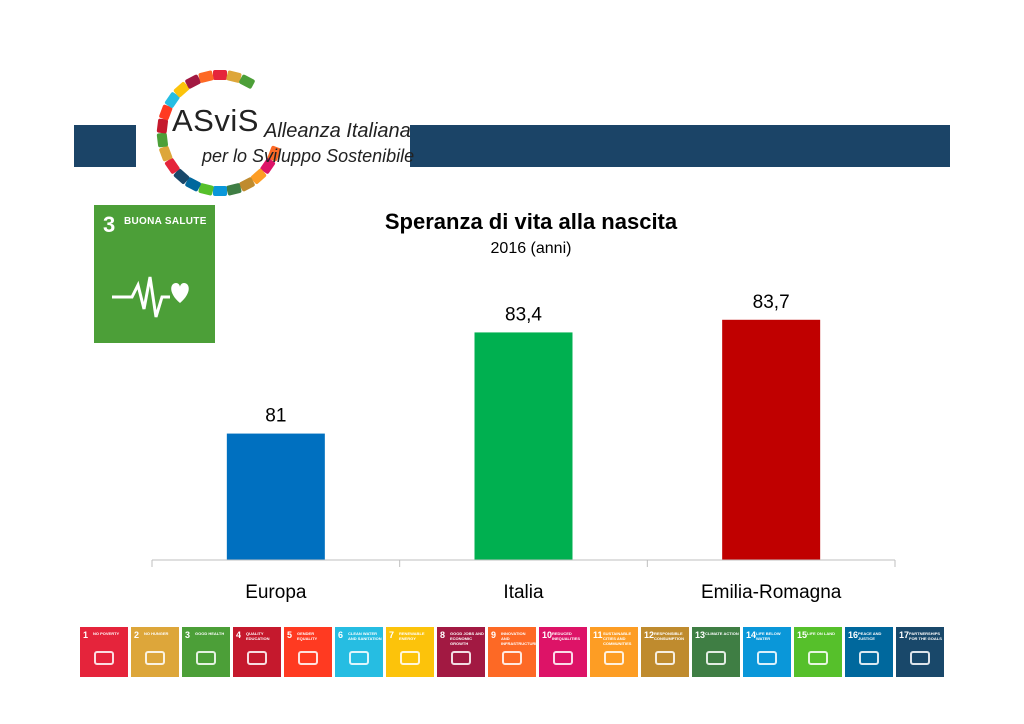 The image size is (1024, 724). Describe the element at coordinates (614, 658) in the screenshot. I see `city-icon` at that location.